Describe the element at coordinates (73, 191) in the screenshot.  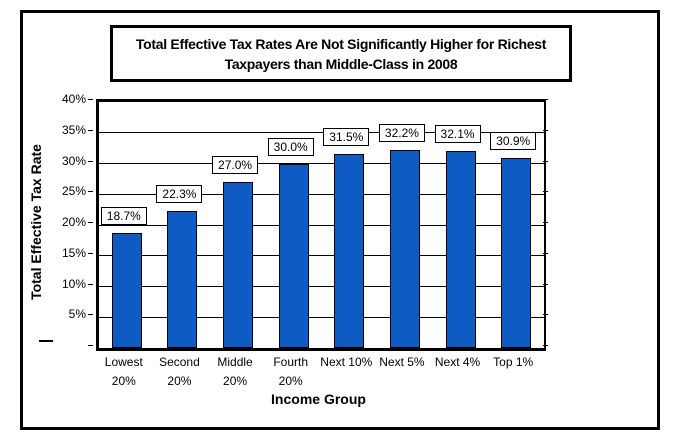
I see `y-axis-tick-label: 25%` at that location.